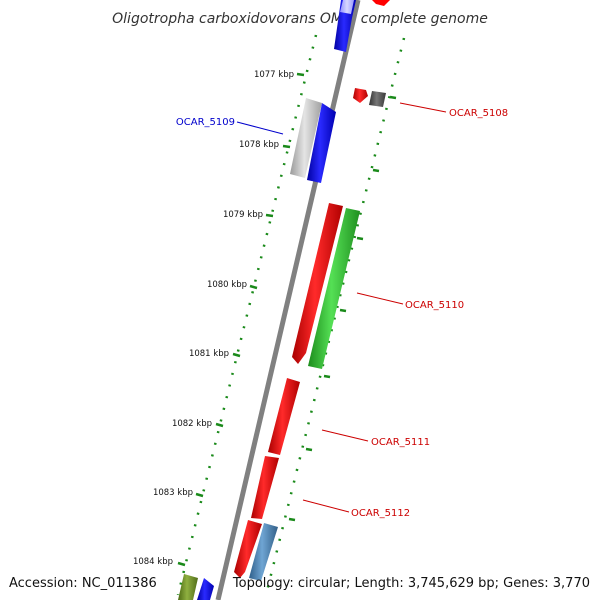 This screenshot has width=600, height=600. Describe the element at coordinates (192, 424) in the screenshot. I see `tick-label: 1082 kbp` at that location.